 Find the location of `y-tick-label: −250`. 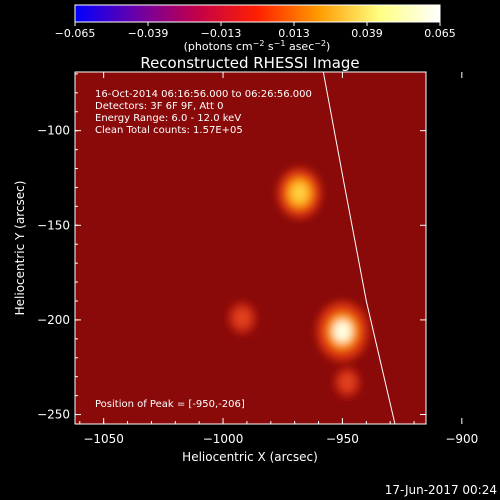

y-tick-label: −250 is located at coordinates (53, 415).